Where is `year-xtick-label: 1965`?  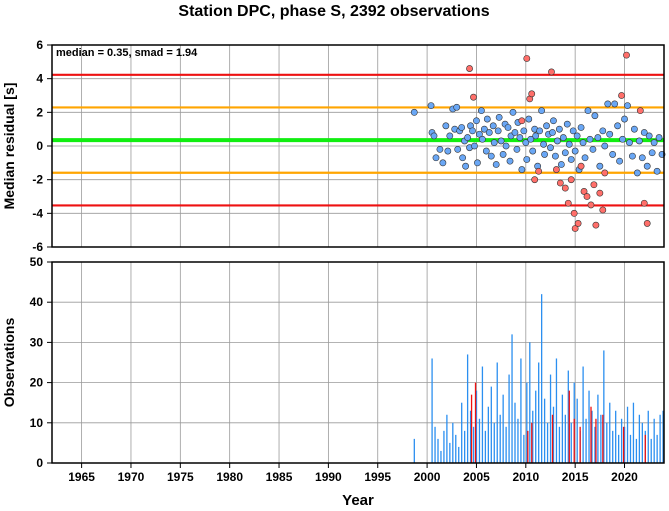
year-xtick-label: 1965 is located at coordinates (81, 477).